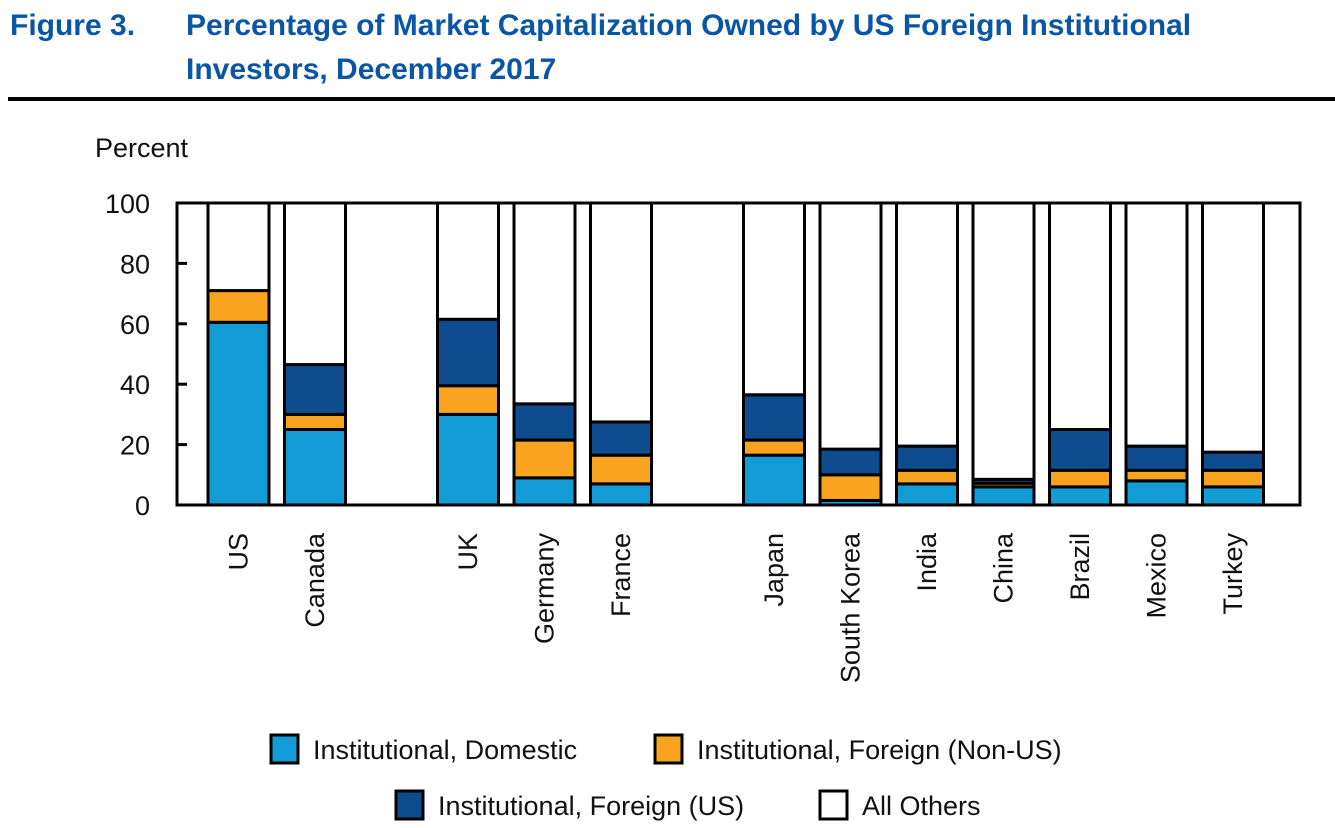  Describe the element at coordinates (127, 204) in the screenshot. I see `y-tick-label: 100` at that location.